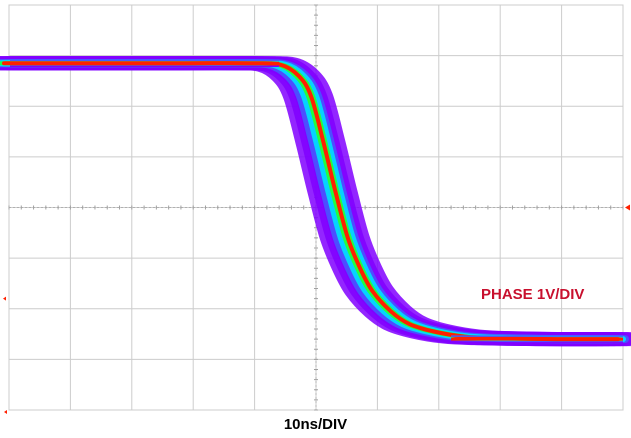 This screenshot has width=631, height=438. What do you see at coordinates (315, 424) in the screenshot?
I see `x-axis-label: 10ns/DIV` at bounding box center [315, 424].